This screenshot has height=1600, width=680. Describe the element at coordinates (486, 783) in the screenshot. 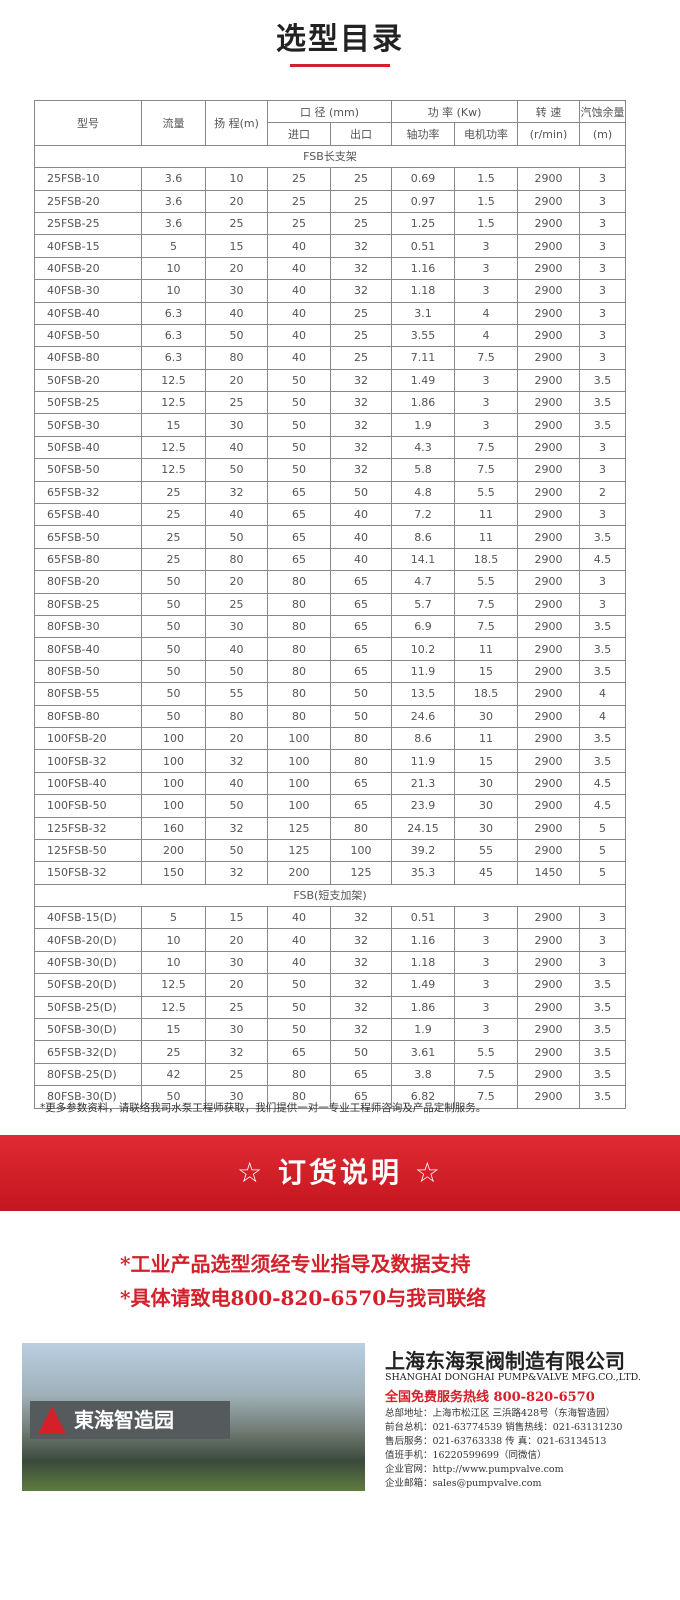

I see `table-cell: 30` at that location.